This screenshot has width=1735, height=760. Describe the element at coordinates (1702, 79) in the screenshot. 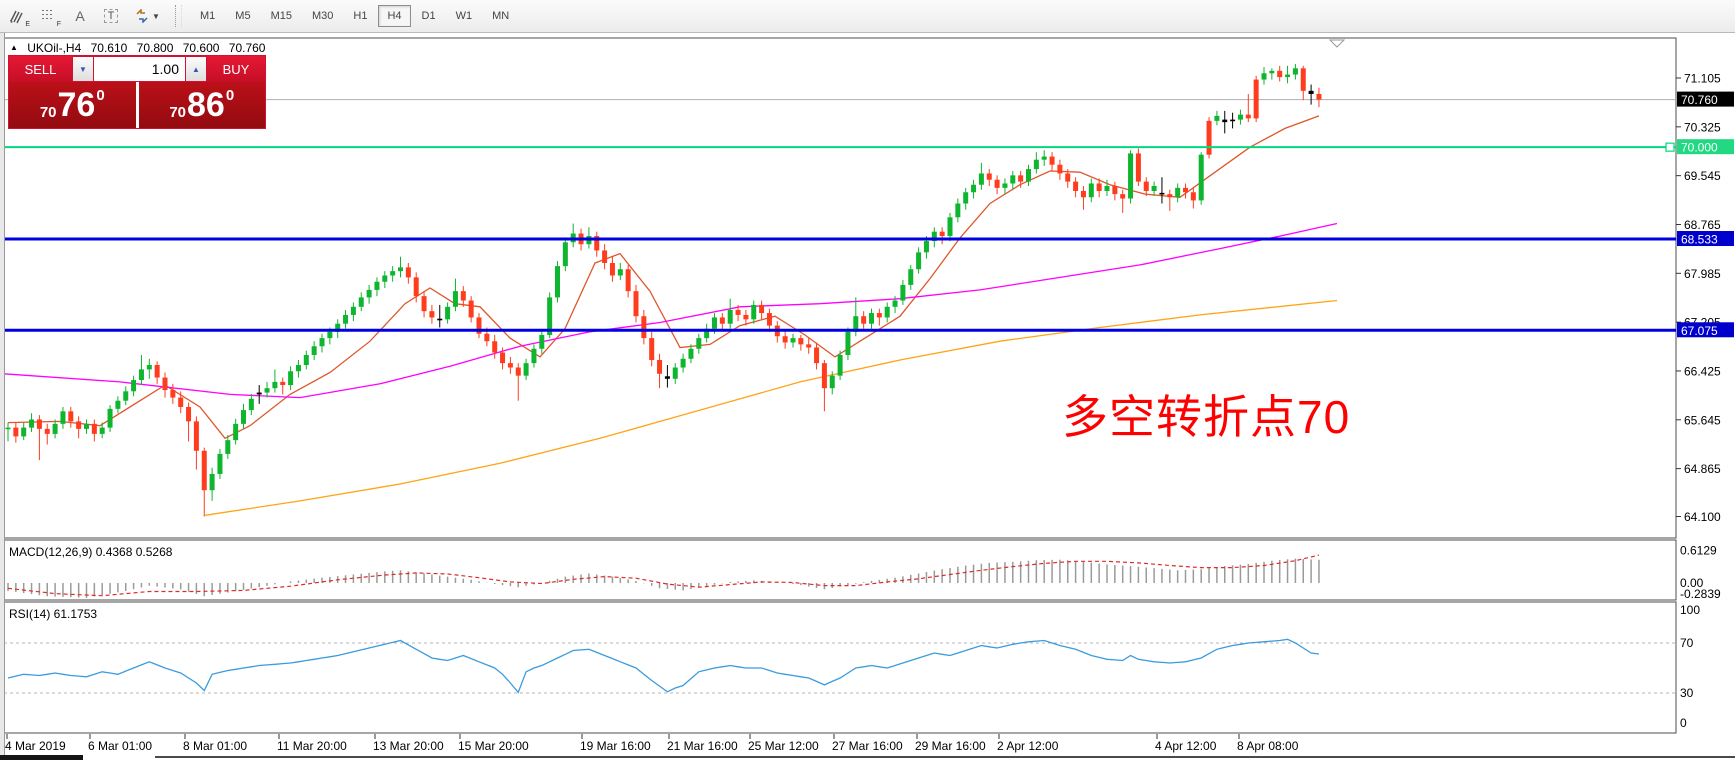

I see `price-tick-label: 71.105` at that location.